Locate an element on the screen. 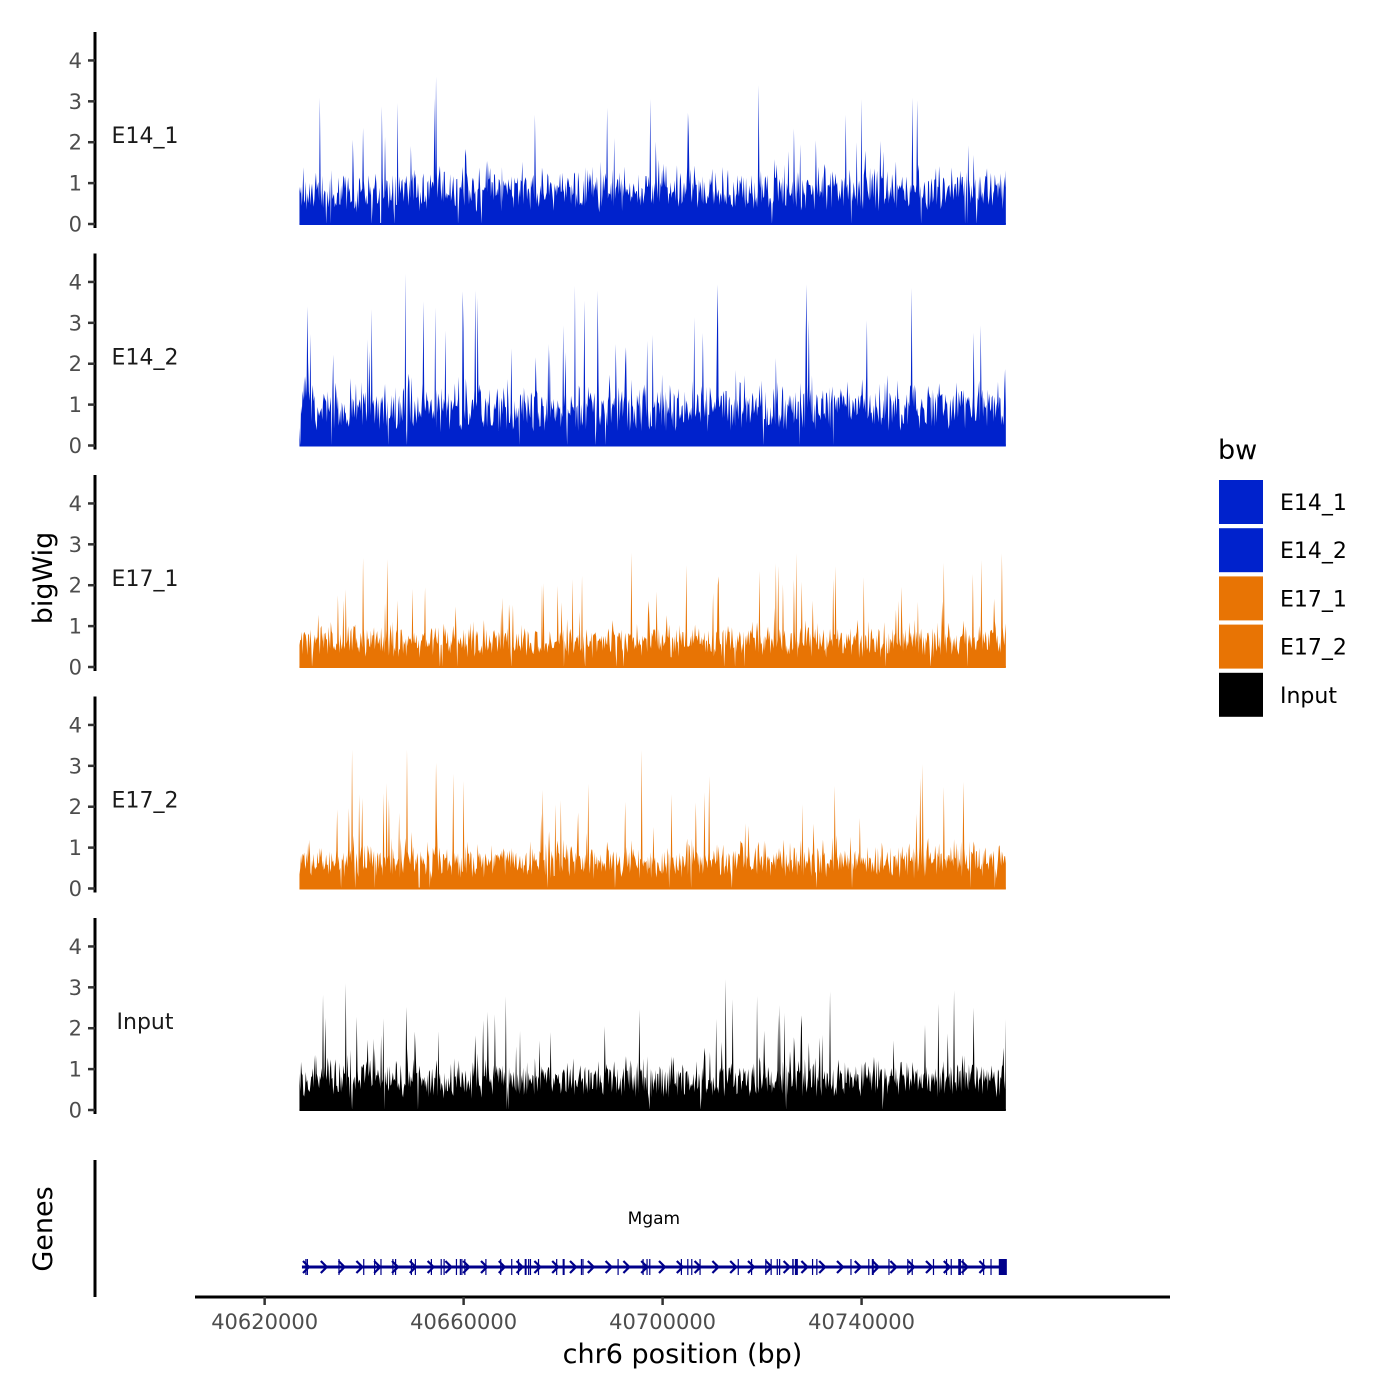 The height and width of the screenshot is (1400, 1400). genes-panel: Mgam is located at coordinates (550, 1228).